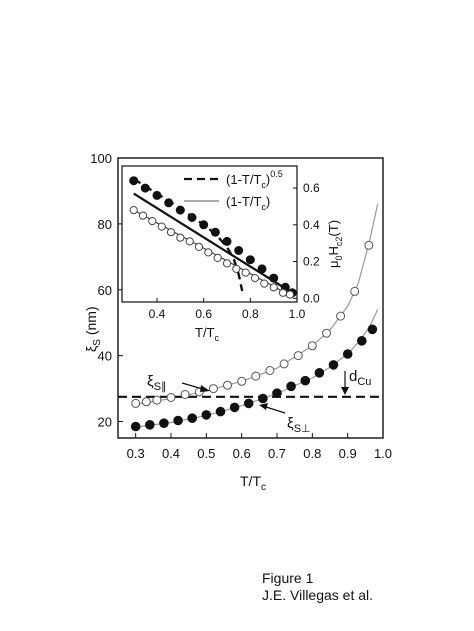 The height and width of the screenshot is (631, 474). I want to click on inset-y-tick-label: 0.6, so click(311, 188).